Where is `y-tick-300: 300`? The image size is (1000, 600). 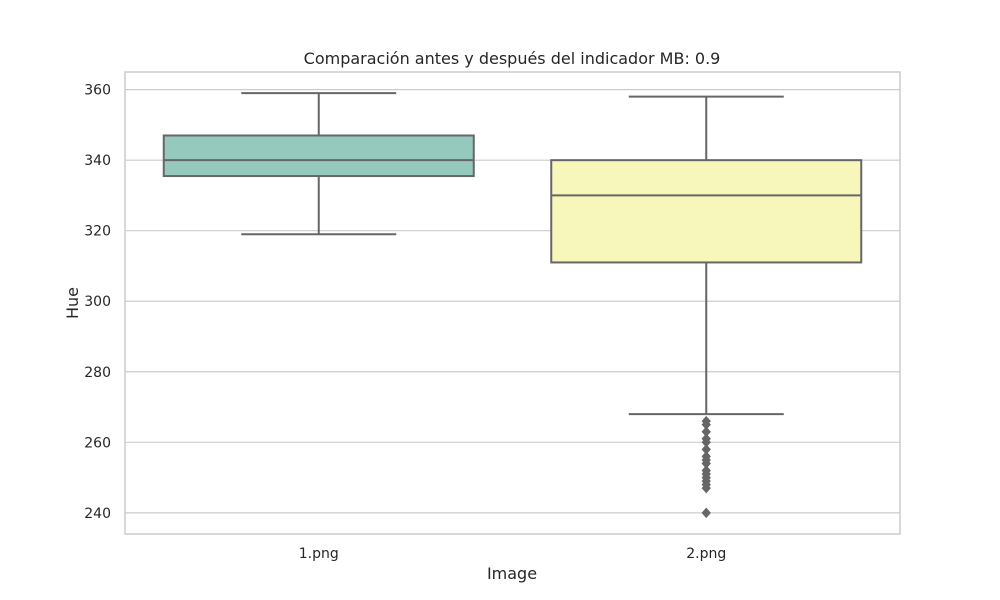 y-tick-300: 300 is located at coordinates (97, 302).